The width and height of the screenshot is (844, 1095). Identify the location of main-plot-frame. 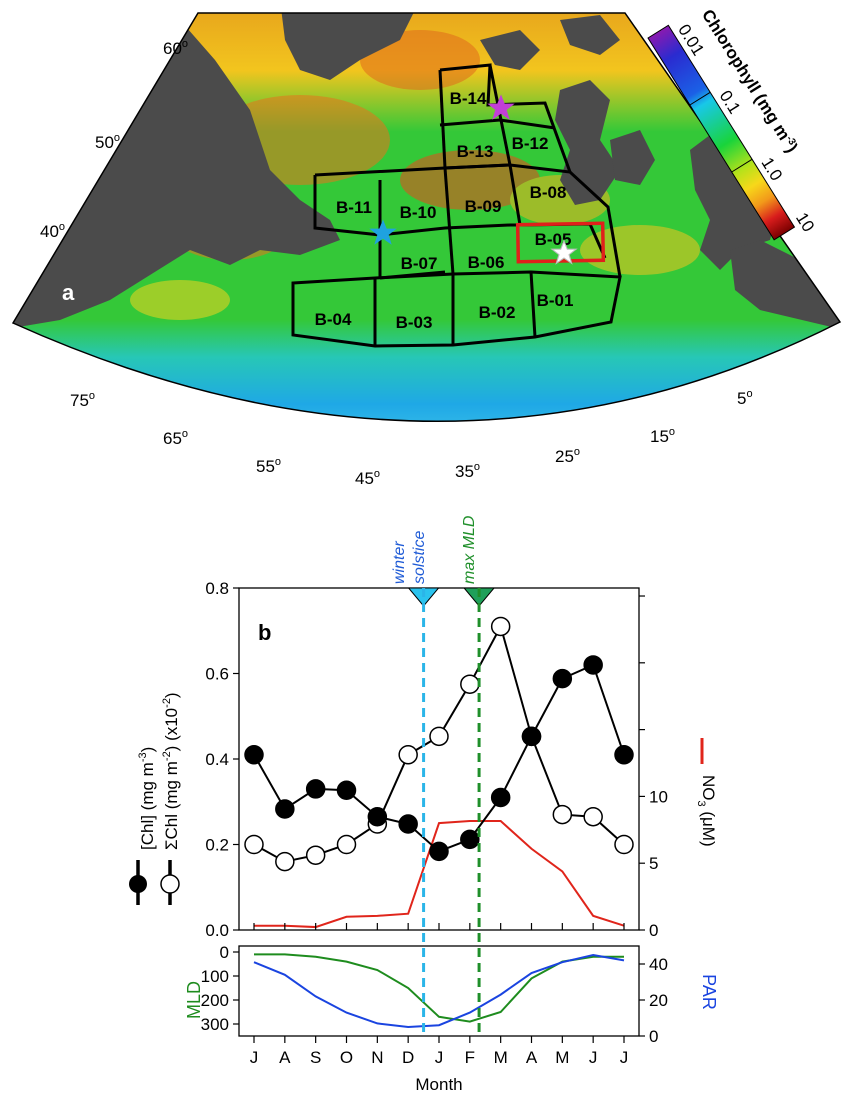
(439, 759).